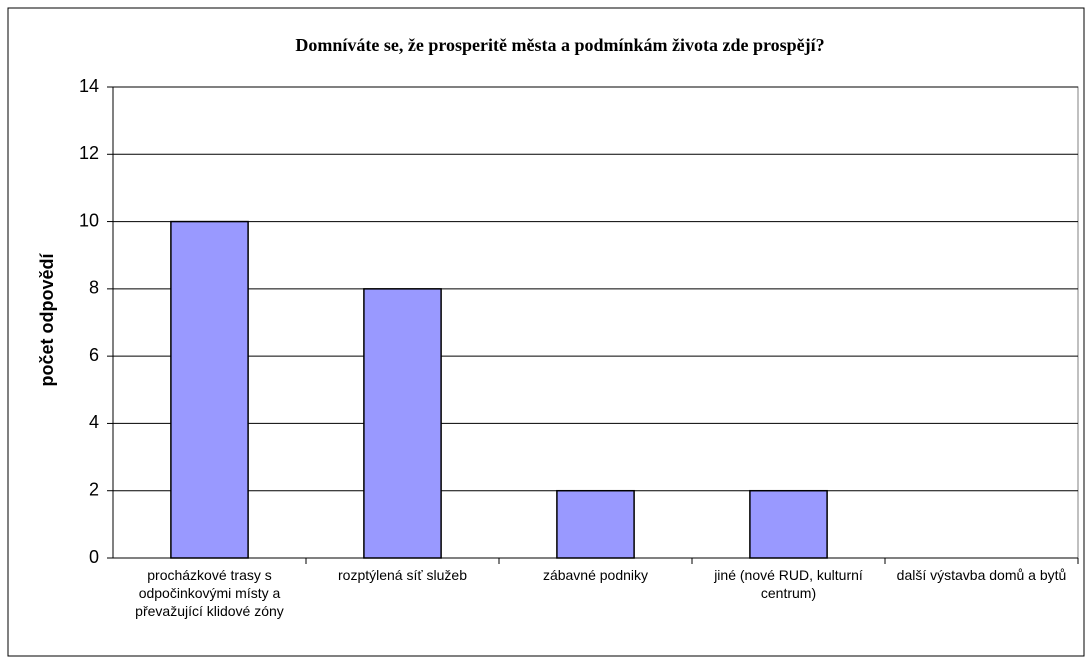  What do you see at coordinates (94, 557) in the screenshot?
I see `y-tick-label: 0` at bounding box center [94, 557].